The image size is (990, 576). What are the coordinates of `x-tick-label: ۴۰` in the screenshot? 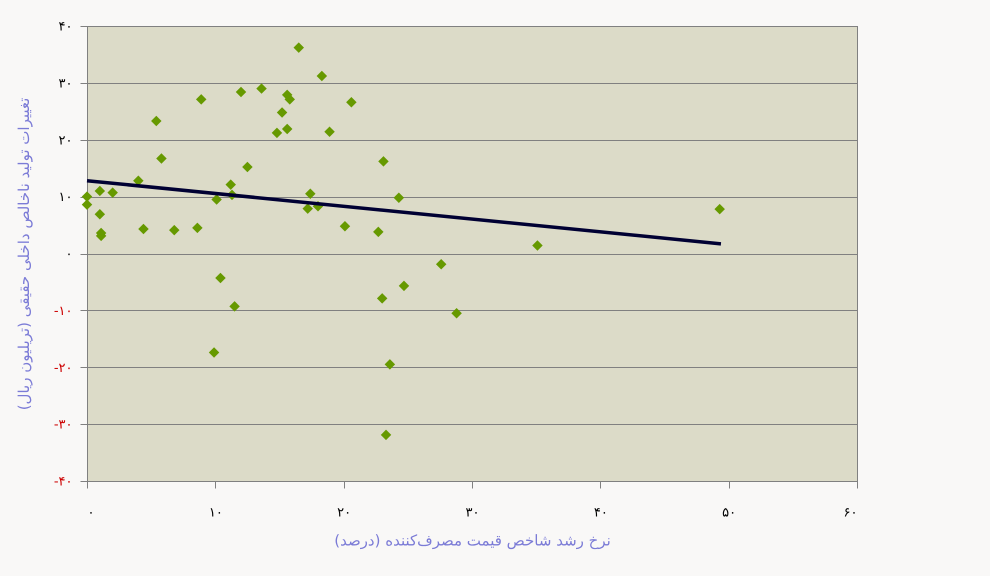 It's located at (601, 513).